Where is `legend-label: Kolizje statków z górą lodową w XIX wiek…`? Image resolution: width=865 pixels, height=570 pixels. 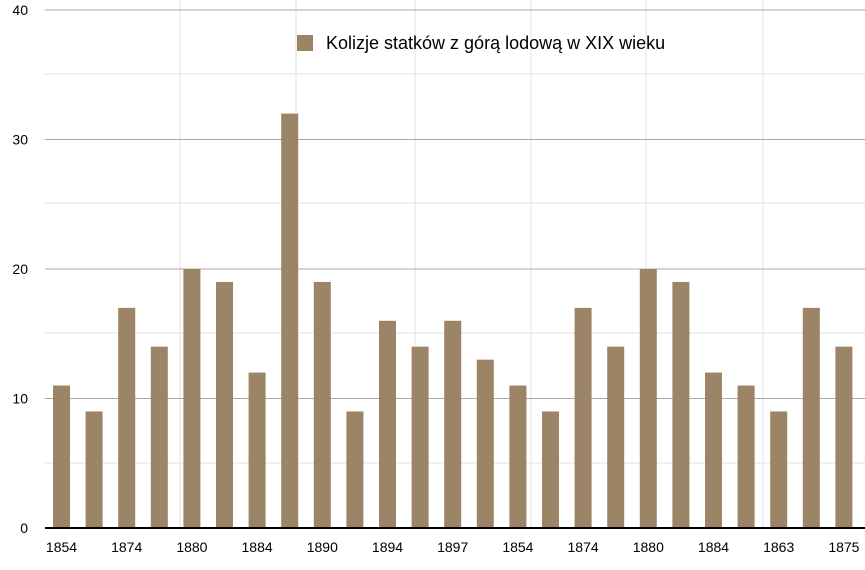 legend-label: Kolizje statków z górą lodową w XIX wiek… is located at coordinates (495, 43).